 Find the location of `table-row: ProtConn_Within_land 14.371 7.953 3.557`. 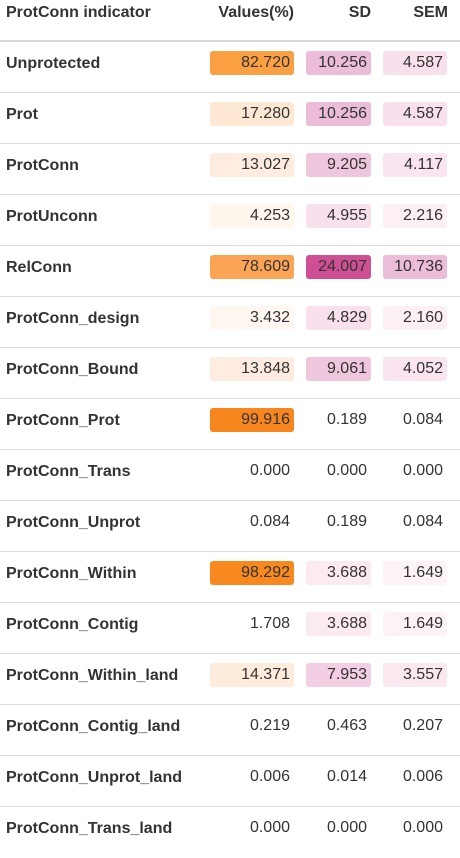

table-row: ProtConn_Within_land 14.371 7.953 3.557 is located at coordinates (230, 679).